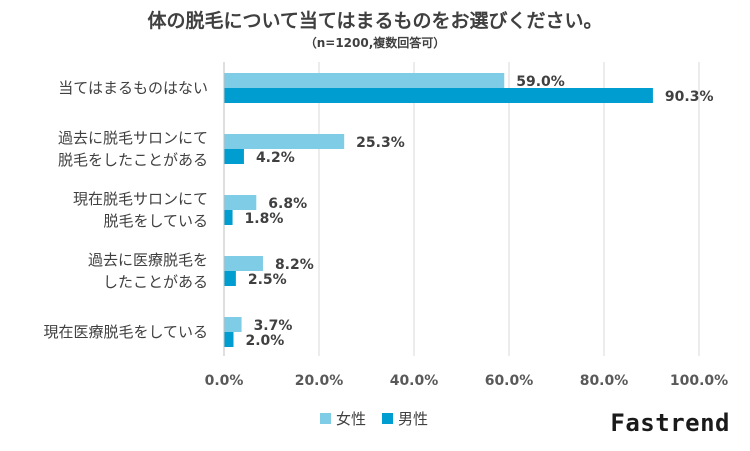 The image size is (750, 451). What do you see at coordinates (287, 204) in the screenshot?
I see `data-label: 6.8%` at bounding box center [287, 204].